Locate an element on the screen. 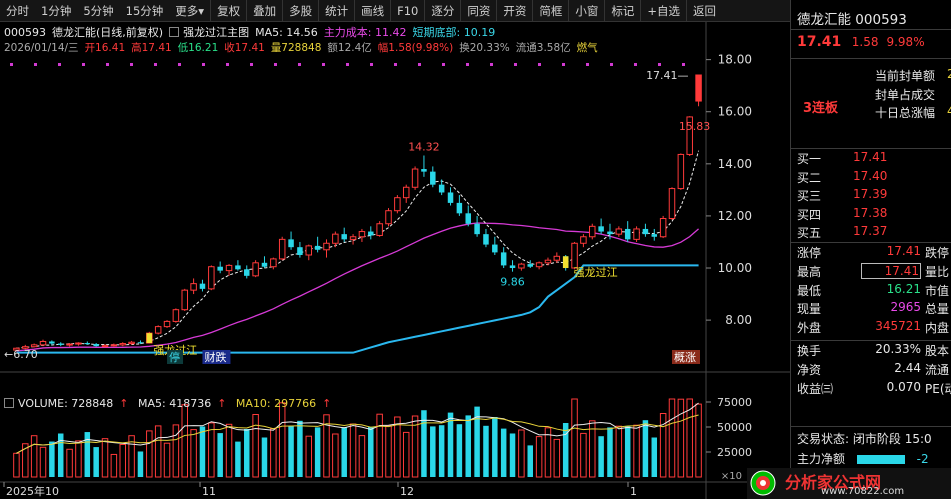 The width and height of the screenshot is (951, 499). bid-label: 买二 is located at coordinates (809, 177).